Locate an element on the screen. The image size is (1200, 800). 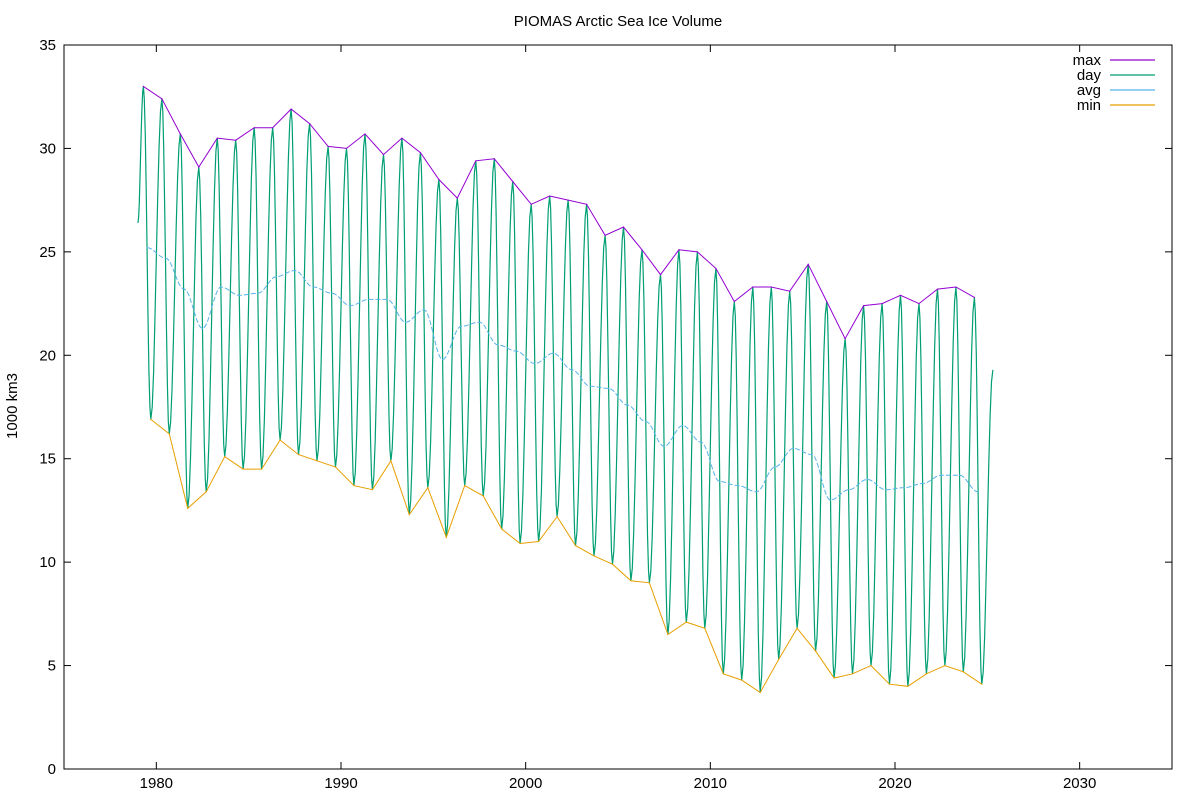
x-tick-label: 2000 is located at coordinates (525, 783).